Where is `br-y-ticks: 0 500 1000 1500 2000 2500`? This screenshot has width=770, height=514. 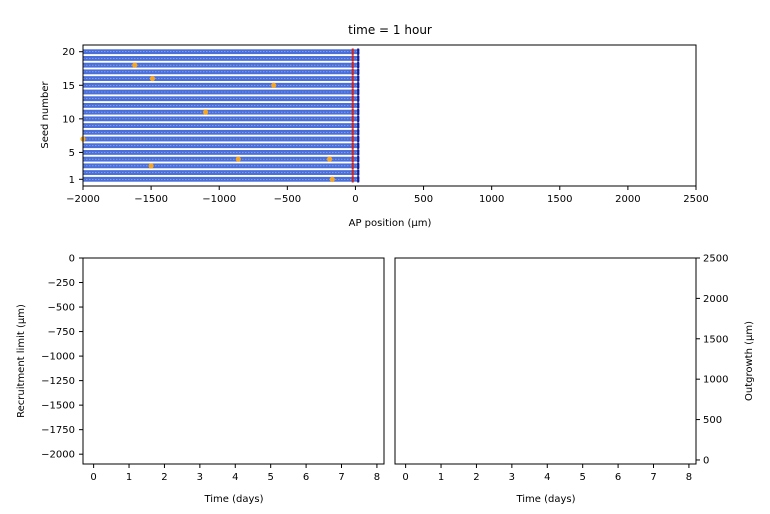 br-y-ticks: 0 500 1000 1500 2000 2500 is located at coordinates (712, 360).